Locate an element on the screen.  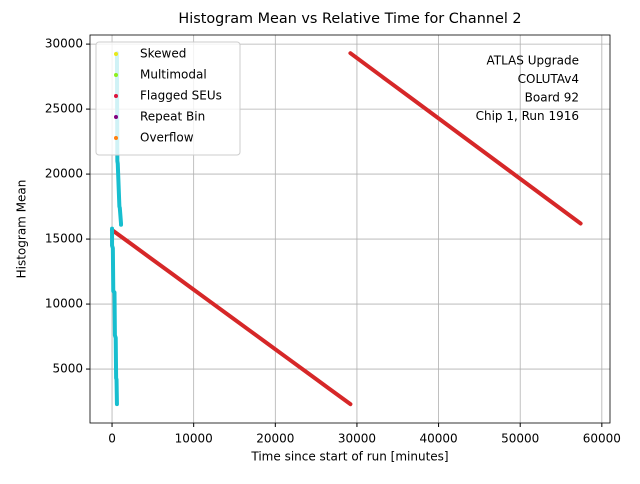
y-tick-label: 15000 is located at coordinates (64, 239).